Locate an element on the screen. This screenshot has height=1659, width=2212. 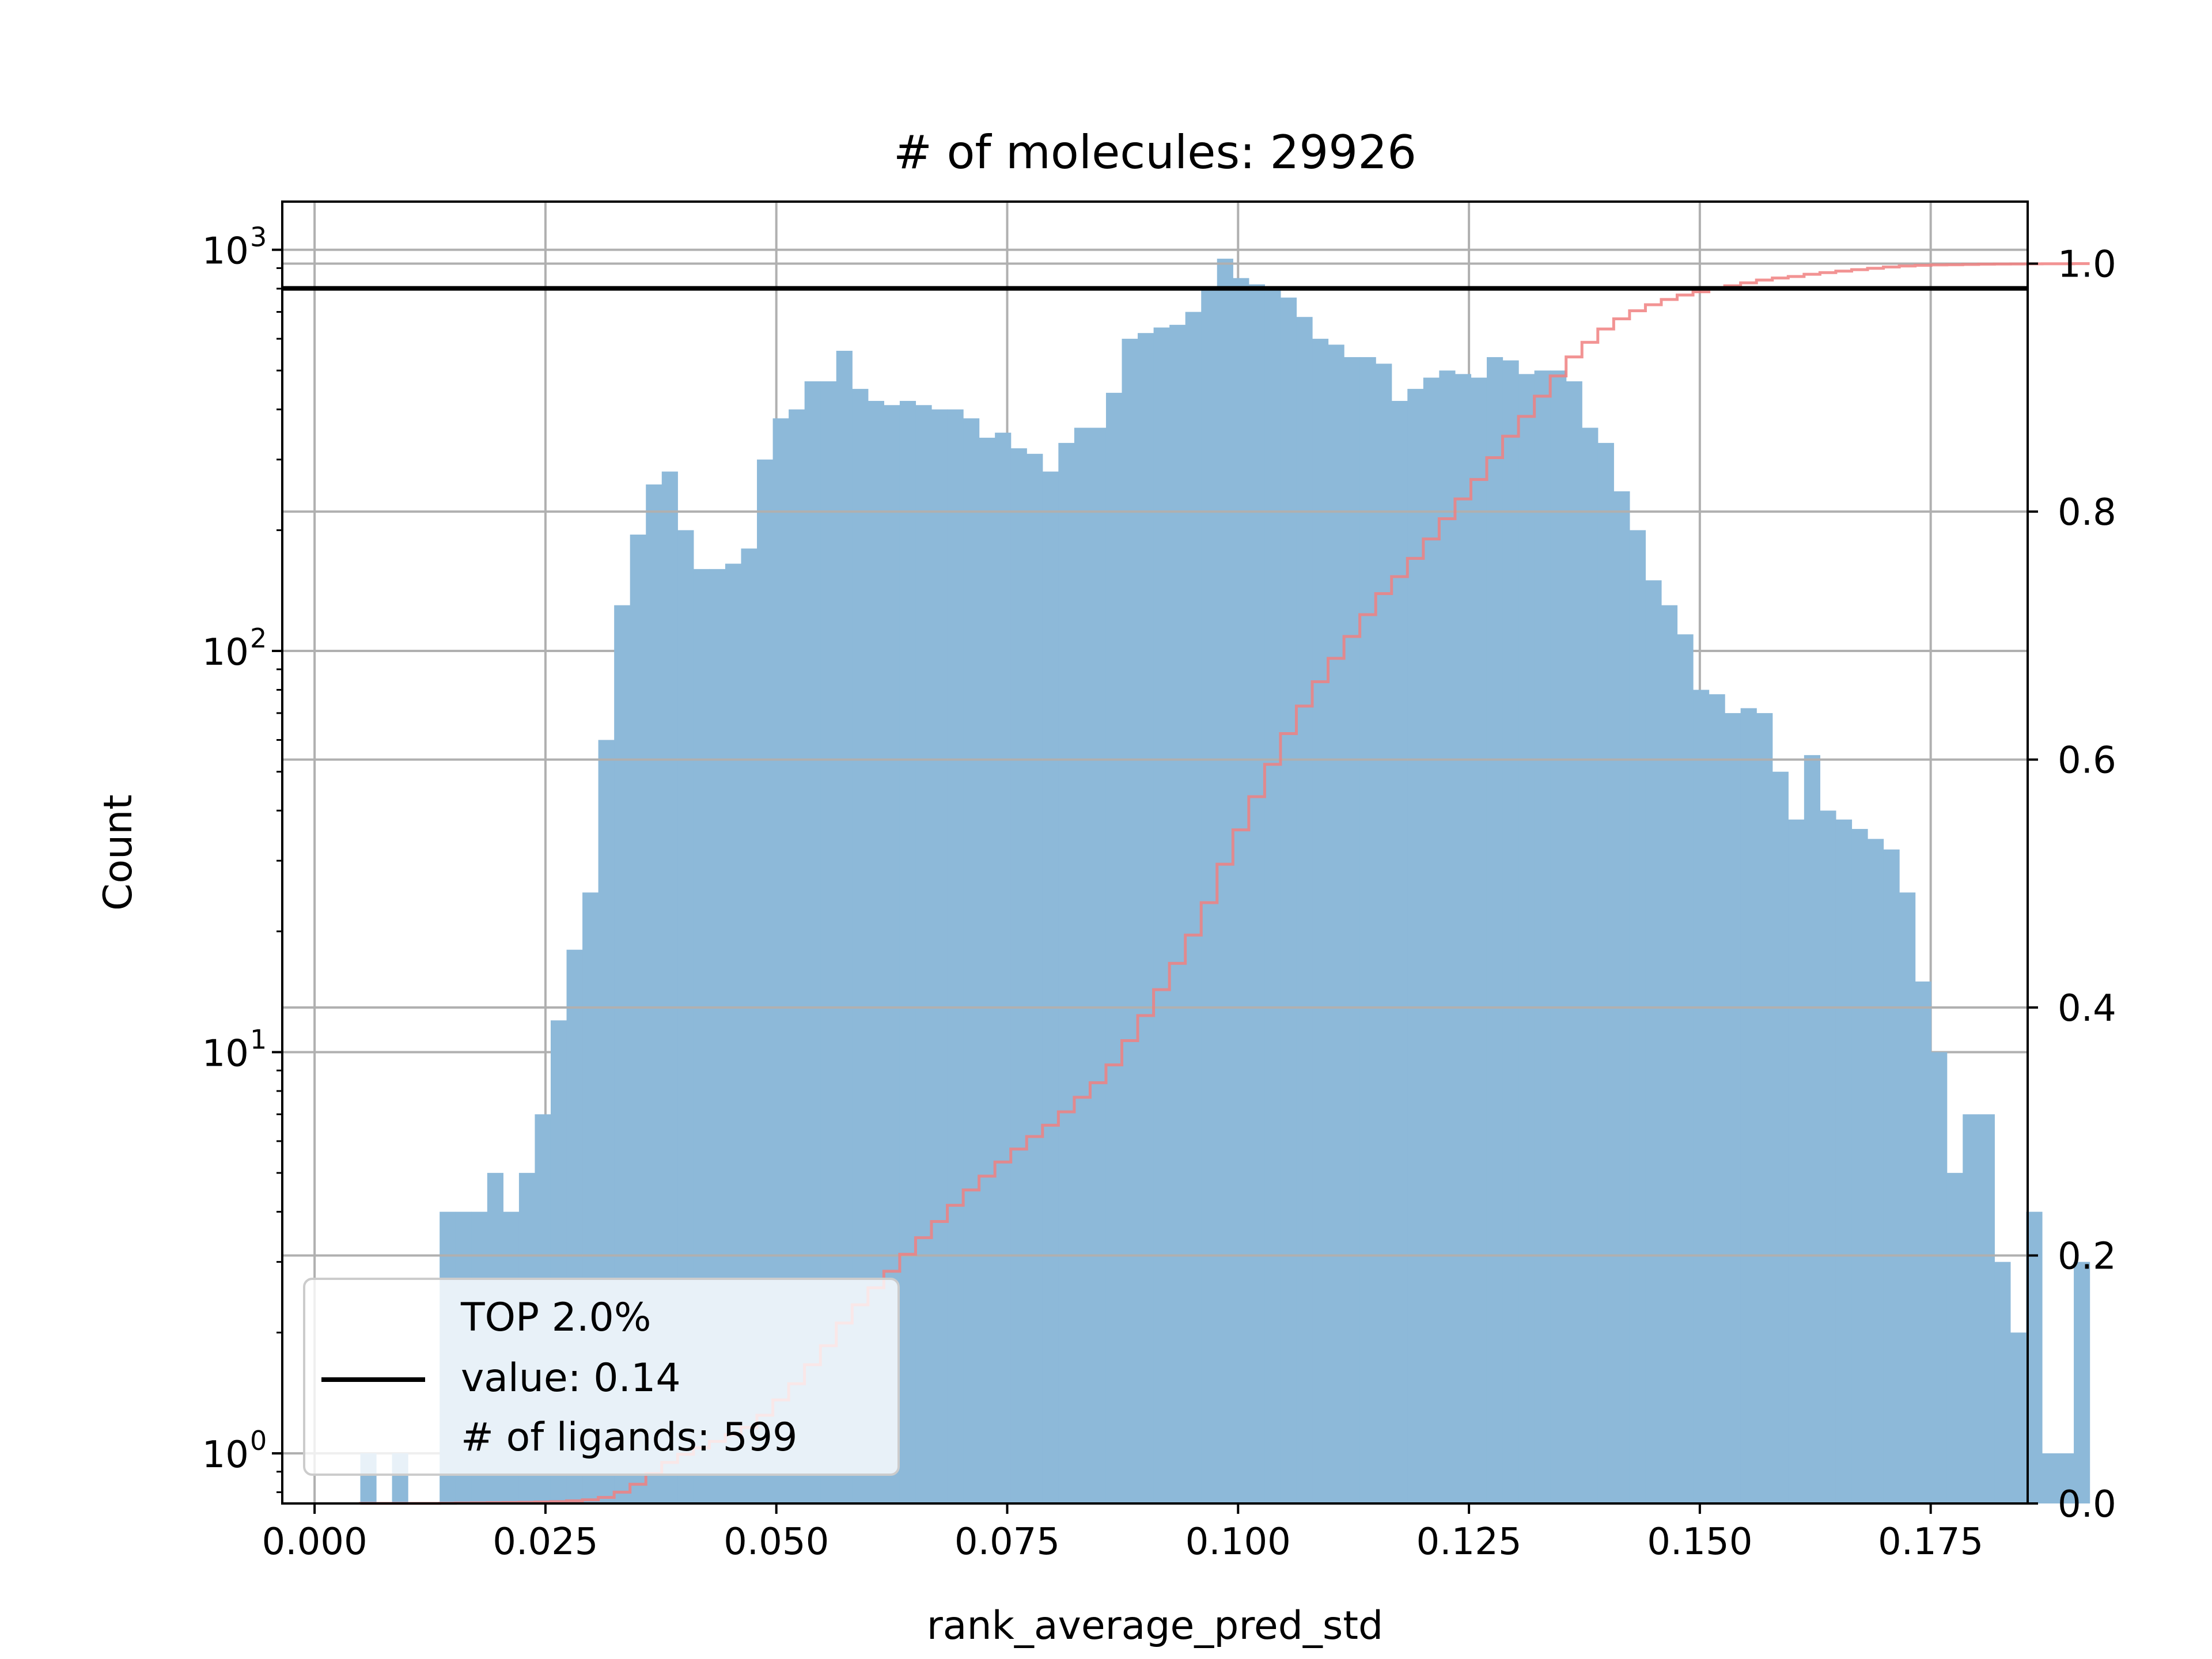
x-tick-label: 0.050 is located at coordinates (776, 1542).